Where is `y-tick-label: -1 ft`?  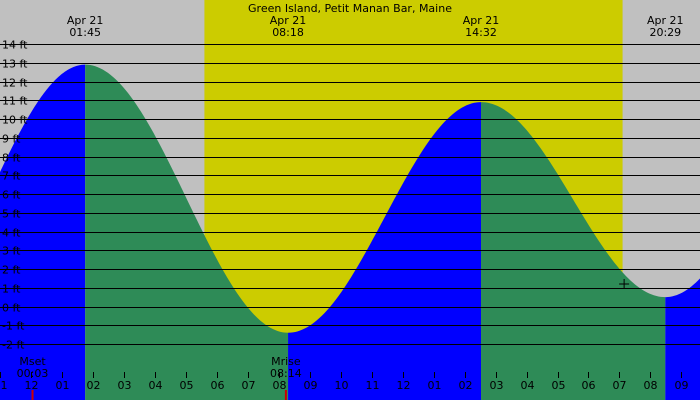
y-tick-label: -1 ft is located at coordinates (13, 326).